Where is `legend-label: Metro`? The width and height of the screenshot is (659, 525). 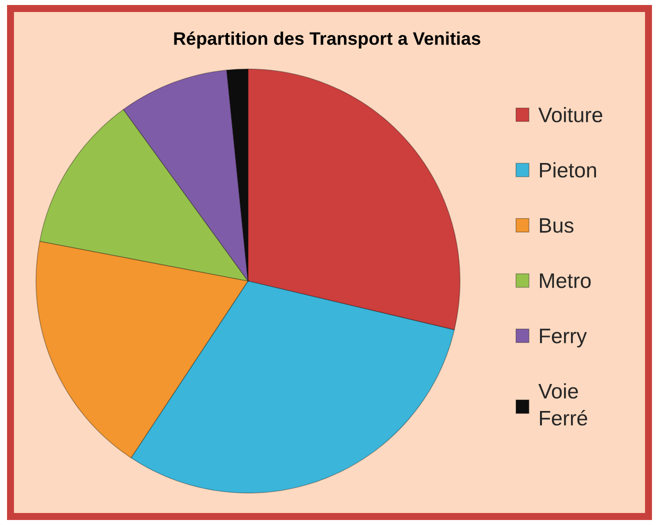
legend-label: Metro is located at coordinates (565, 281).